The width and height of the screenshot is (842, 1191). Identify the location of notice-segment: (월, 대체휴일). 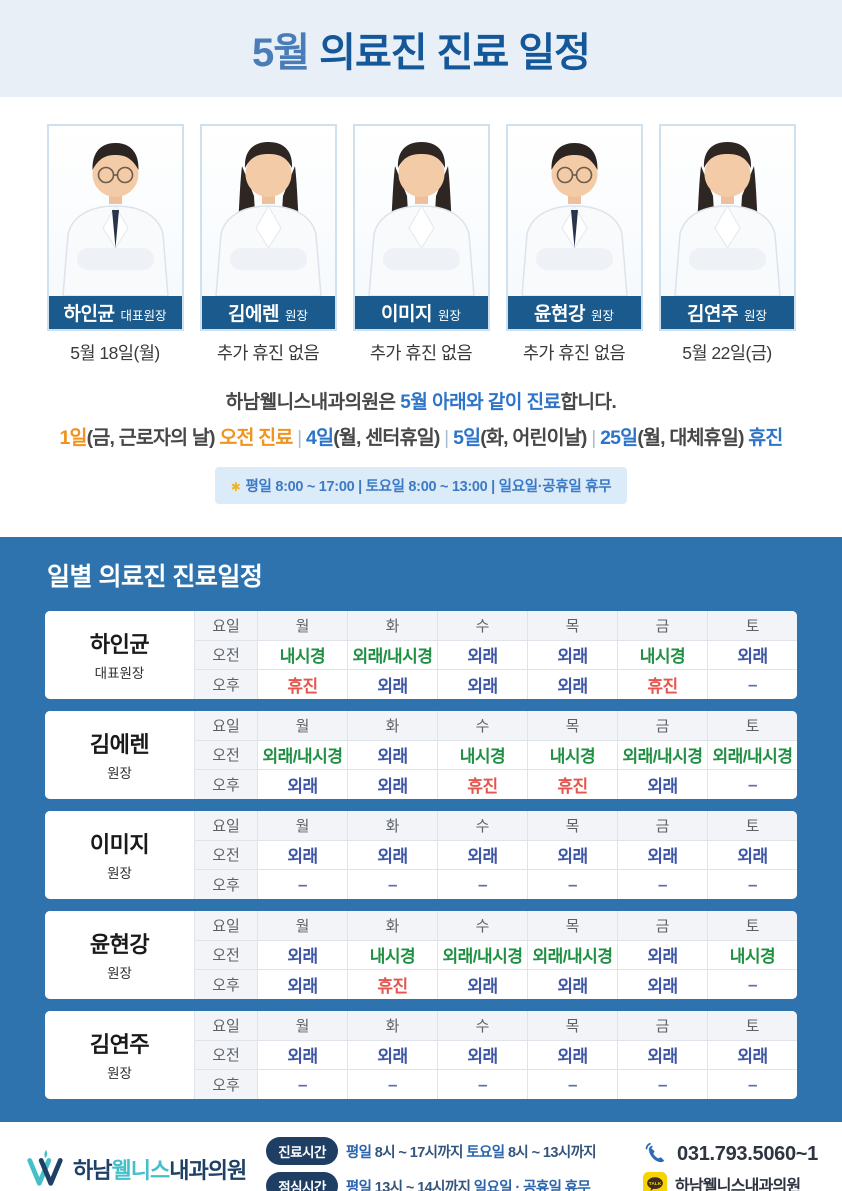
(693, 438).